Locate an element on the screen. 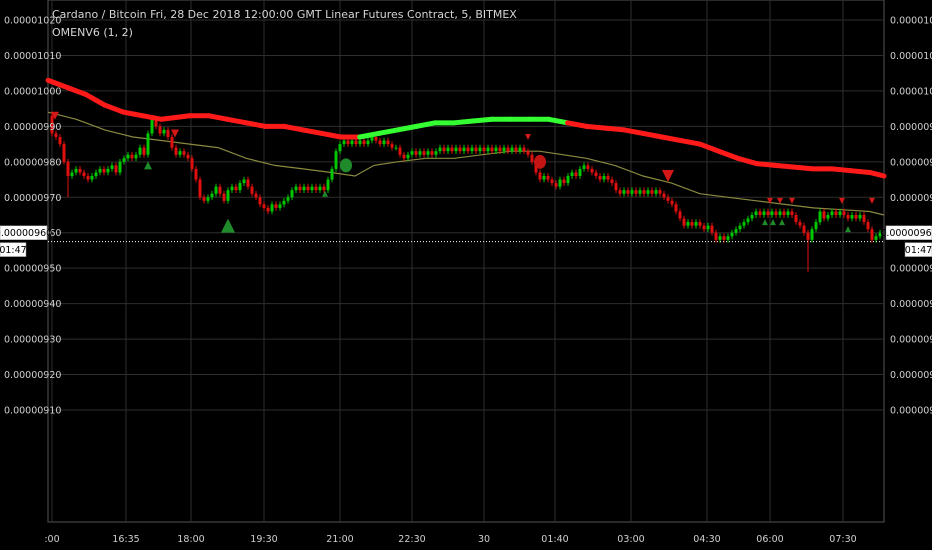 The height and width of the screenshot is (550, 932). y-tick-label-left: 0.00000950 is located at coordinates (32, 269).